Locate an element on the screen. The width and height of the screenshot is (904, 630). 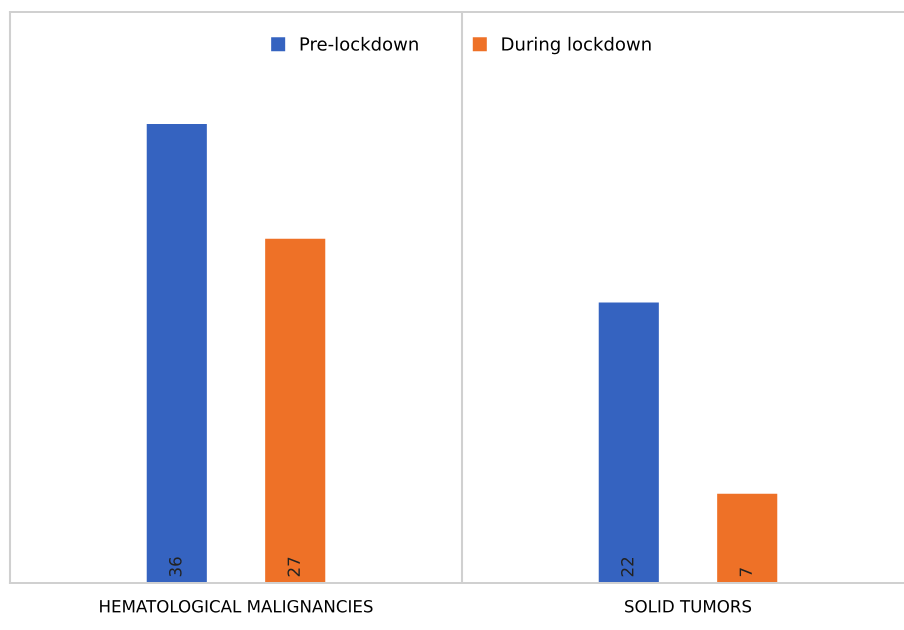
data-label: 27 is located at coordinates (293, 567).